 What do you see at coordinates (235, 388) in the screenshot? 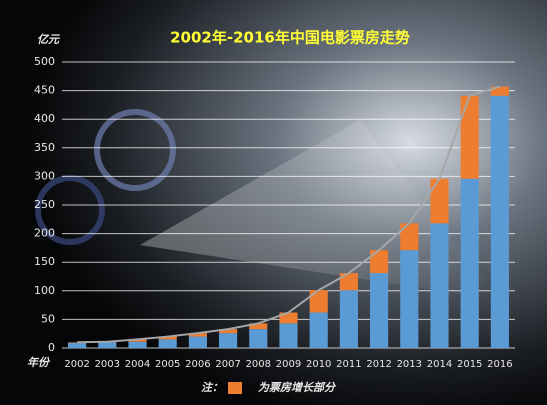
I see `legend-swatch` at bounding box center [235, 388].